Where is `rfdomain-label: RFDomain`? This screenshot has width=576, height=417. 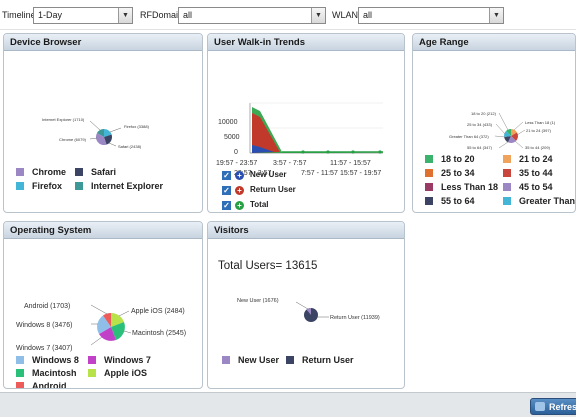
rfdomain-label: RFDomain is located at coordinates (162, 15).